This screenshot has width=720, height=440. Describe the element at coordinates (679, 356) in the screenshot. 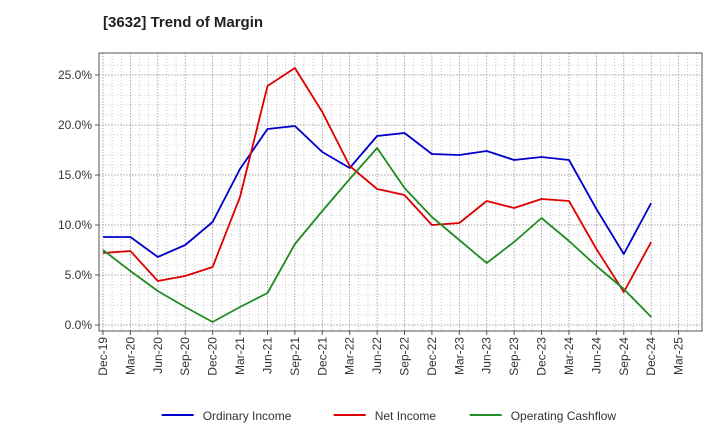

I see `x-tick-label: Mar-25` at that location.